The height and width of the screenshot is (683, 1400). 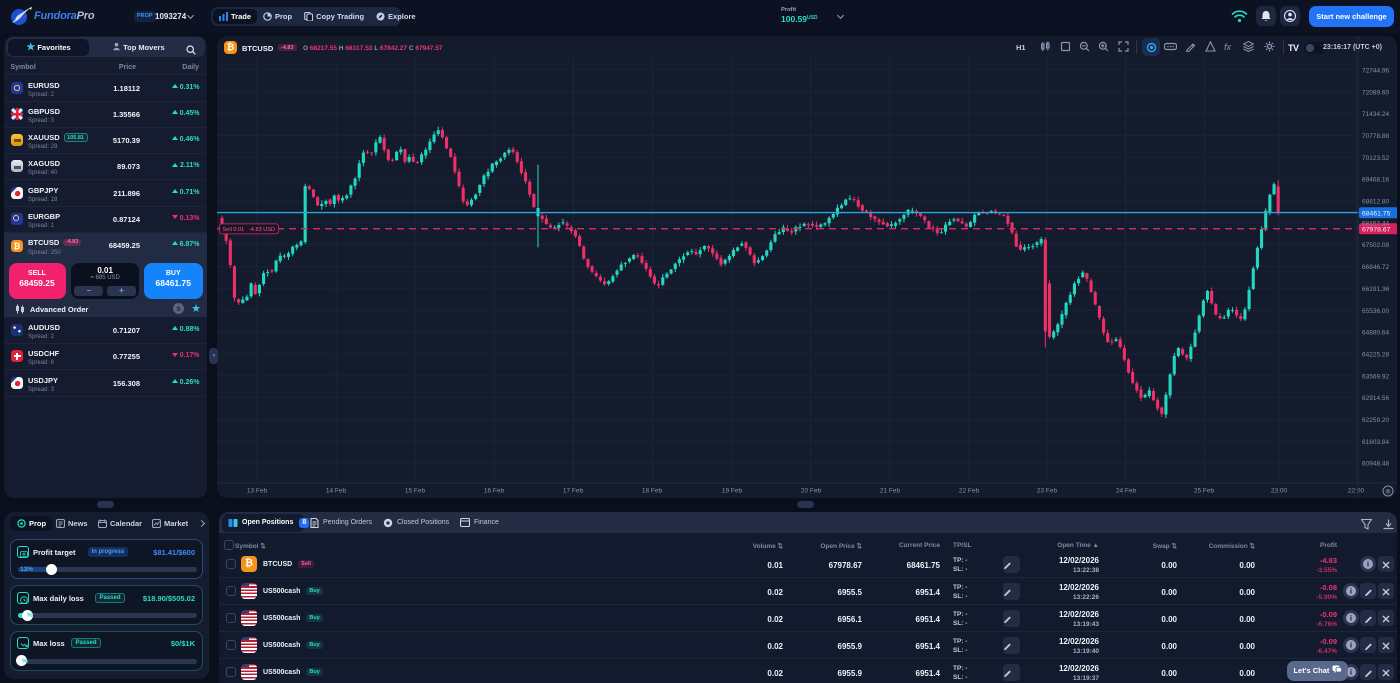 What do you see at coordinates (890, 491) in the screenshot?
I see `svg-text: 21 Feb` at bounding box center [890, 491].